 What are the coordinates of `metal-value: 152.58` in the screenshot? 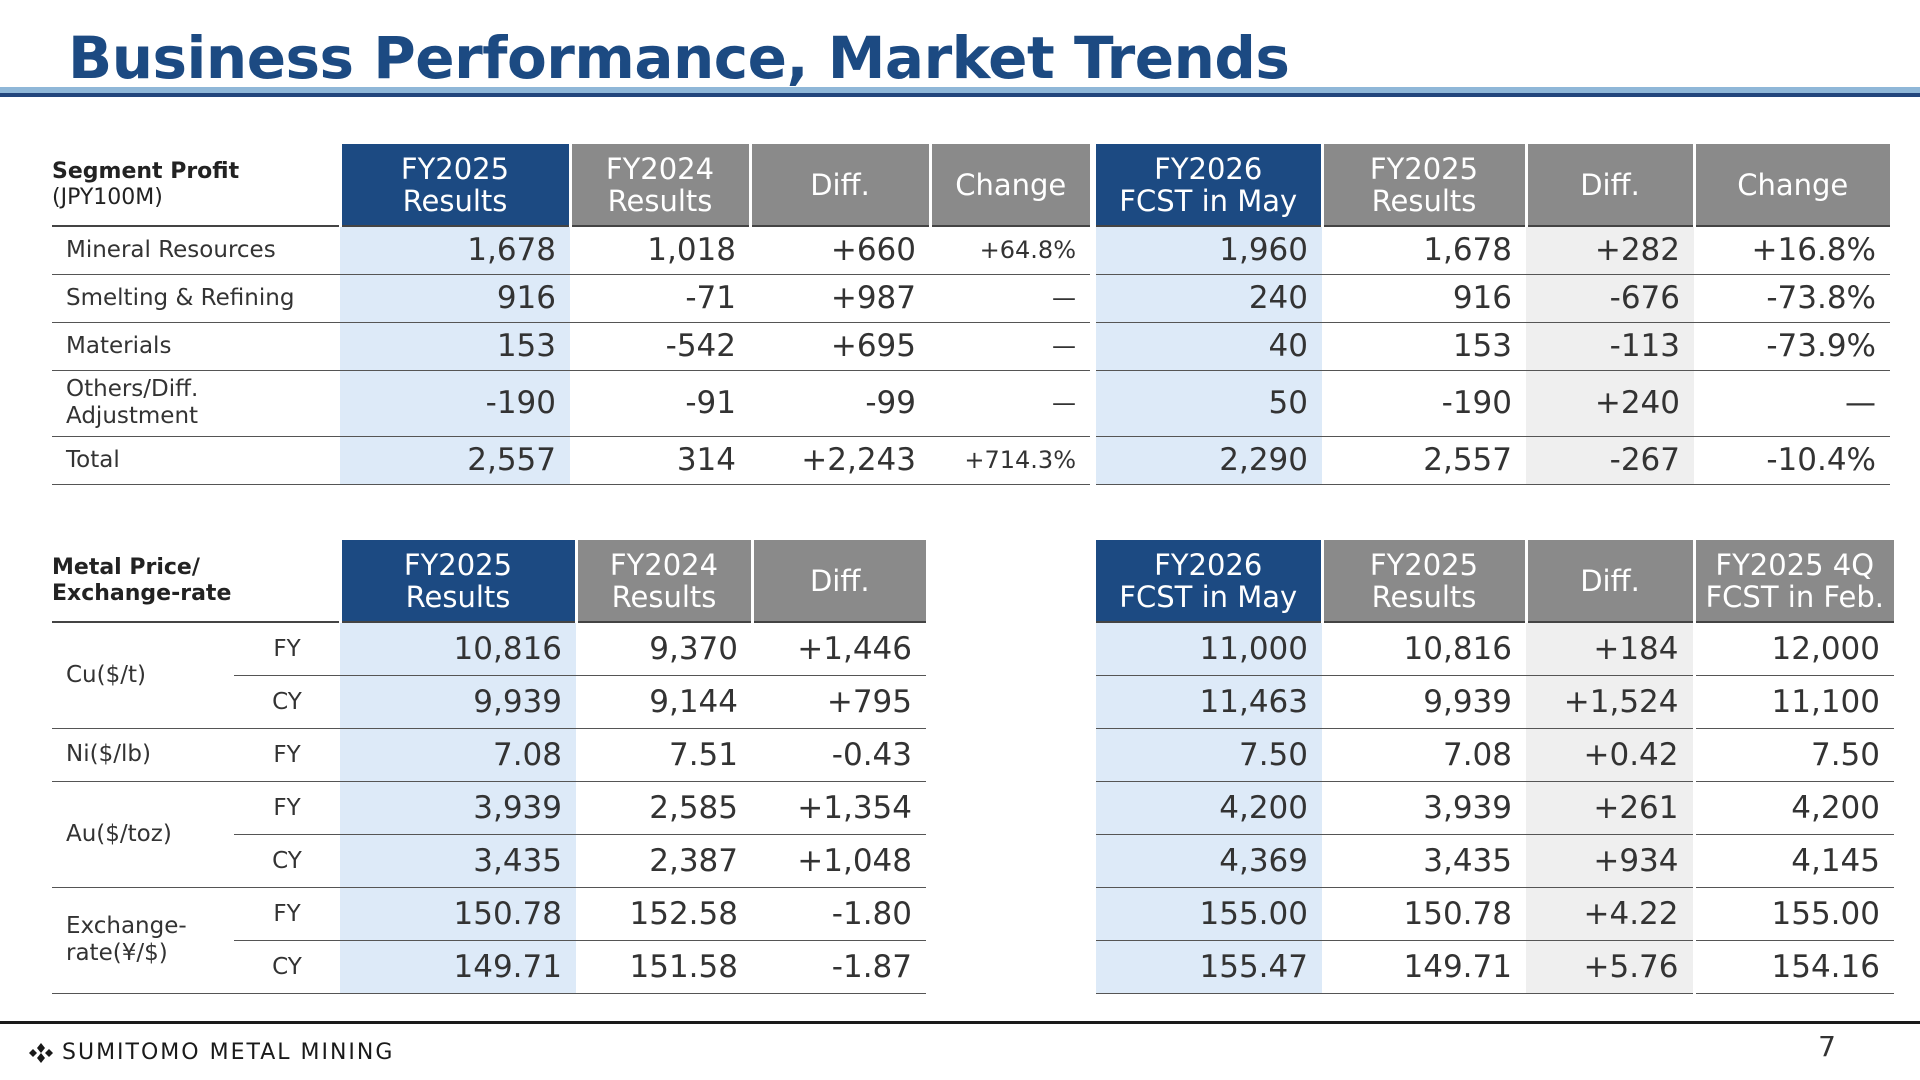 It's located at (664, 914).